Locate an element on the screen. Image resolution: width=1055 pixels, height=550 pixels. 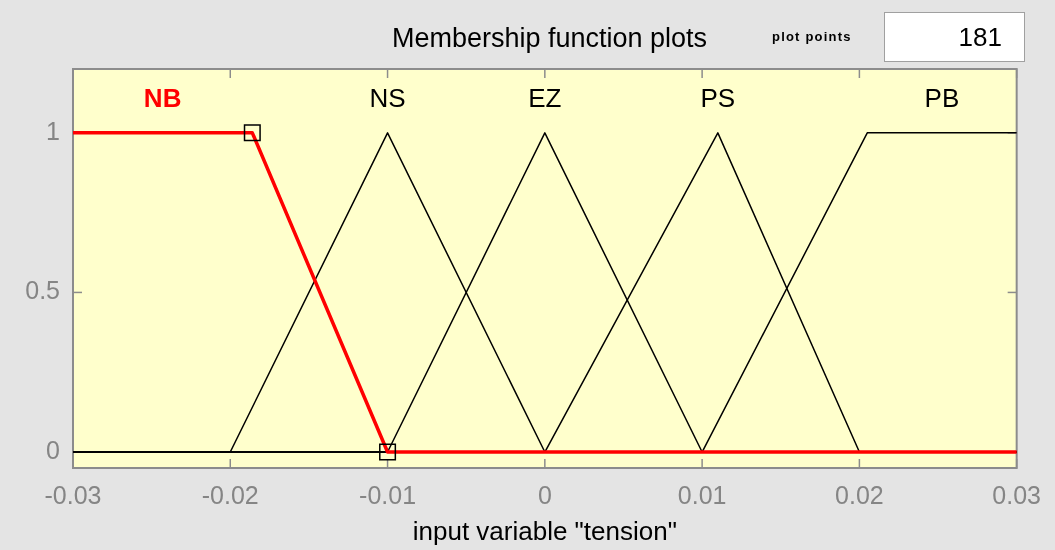
series-label: PB is located at coordinates (942, 98).